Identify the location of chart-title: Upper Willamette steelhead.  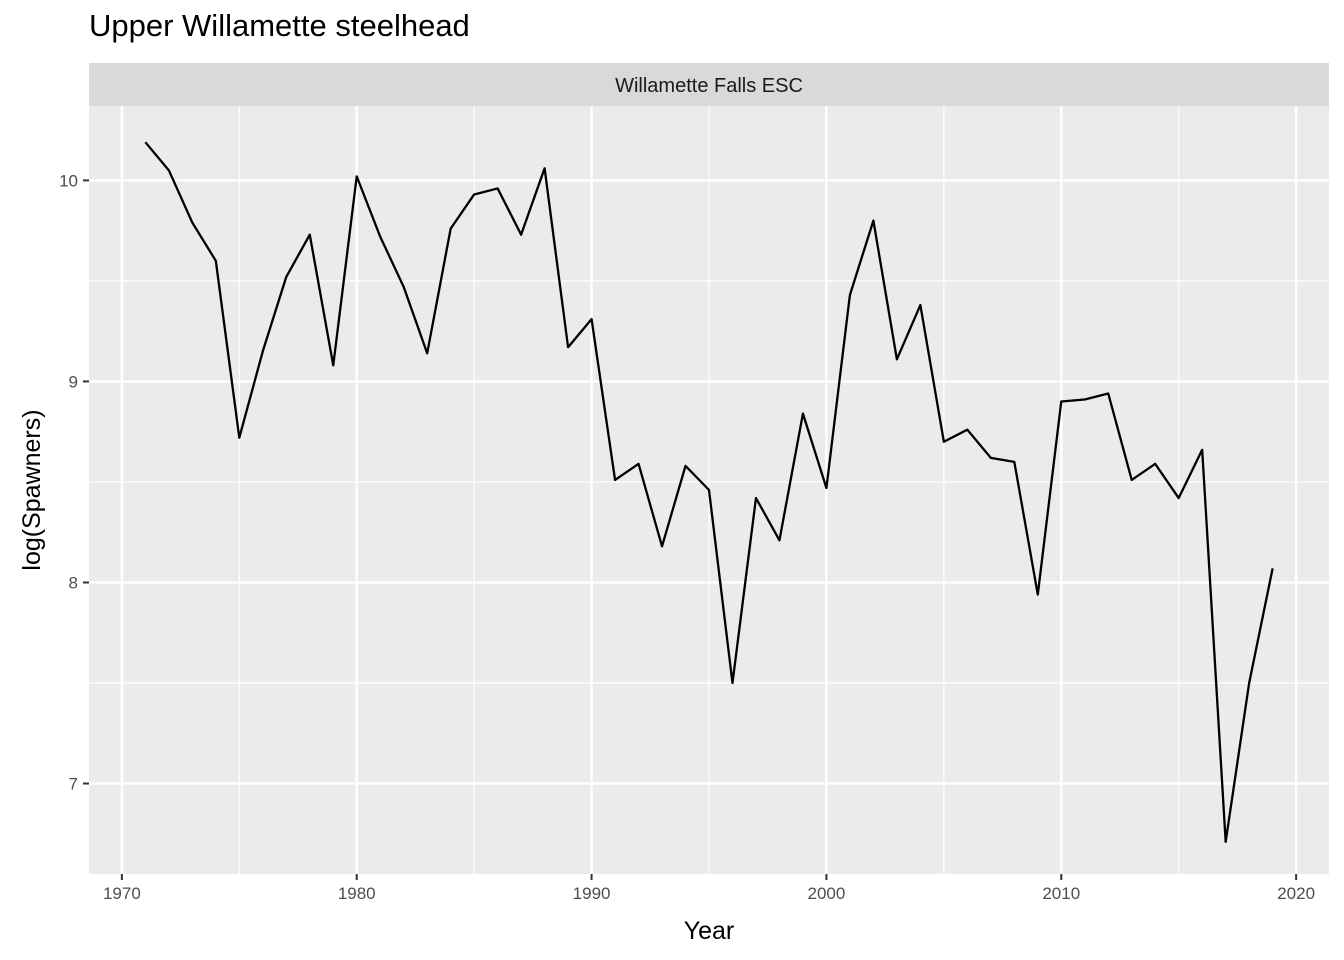
(279, 25).